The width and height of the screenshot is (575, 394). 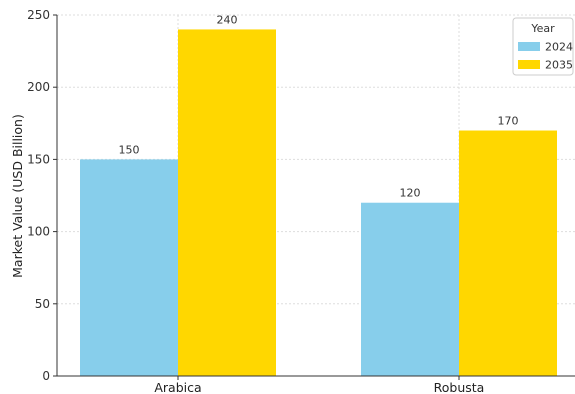 I want to click on bar-robusta-2024, so click(x=410, y=289).